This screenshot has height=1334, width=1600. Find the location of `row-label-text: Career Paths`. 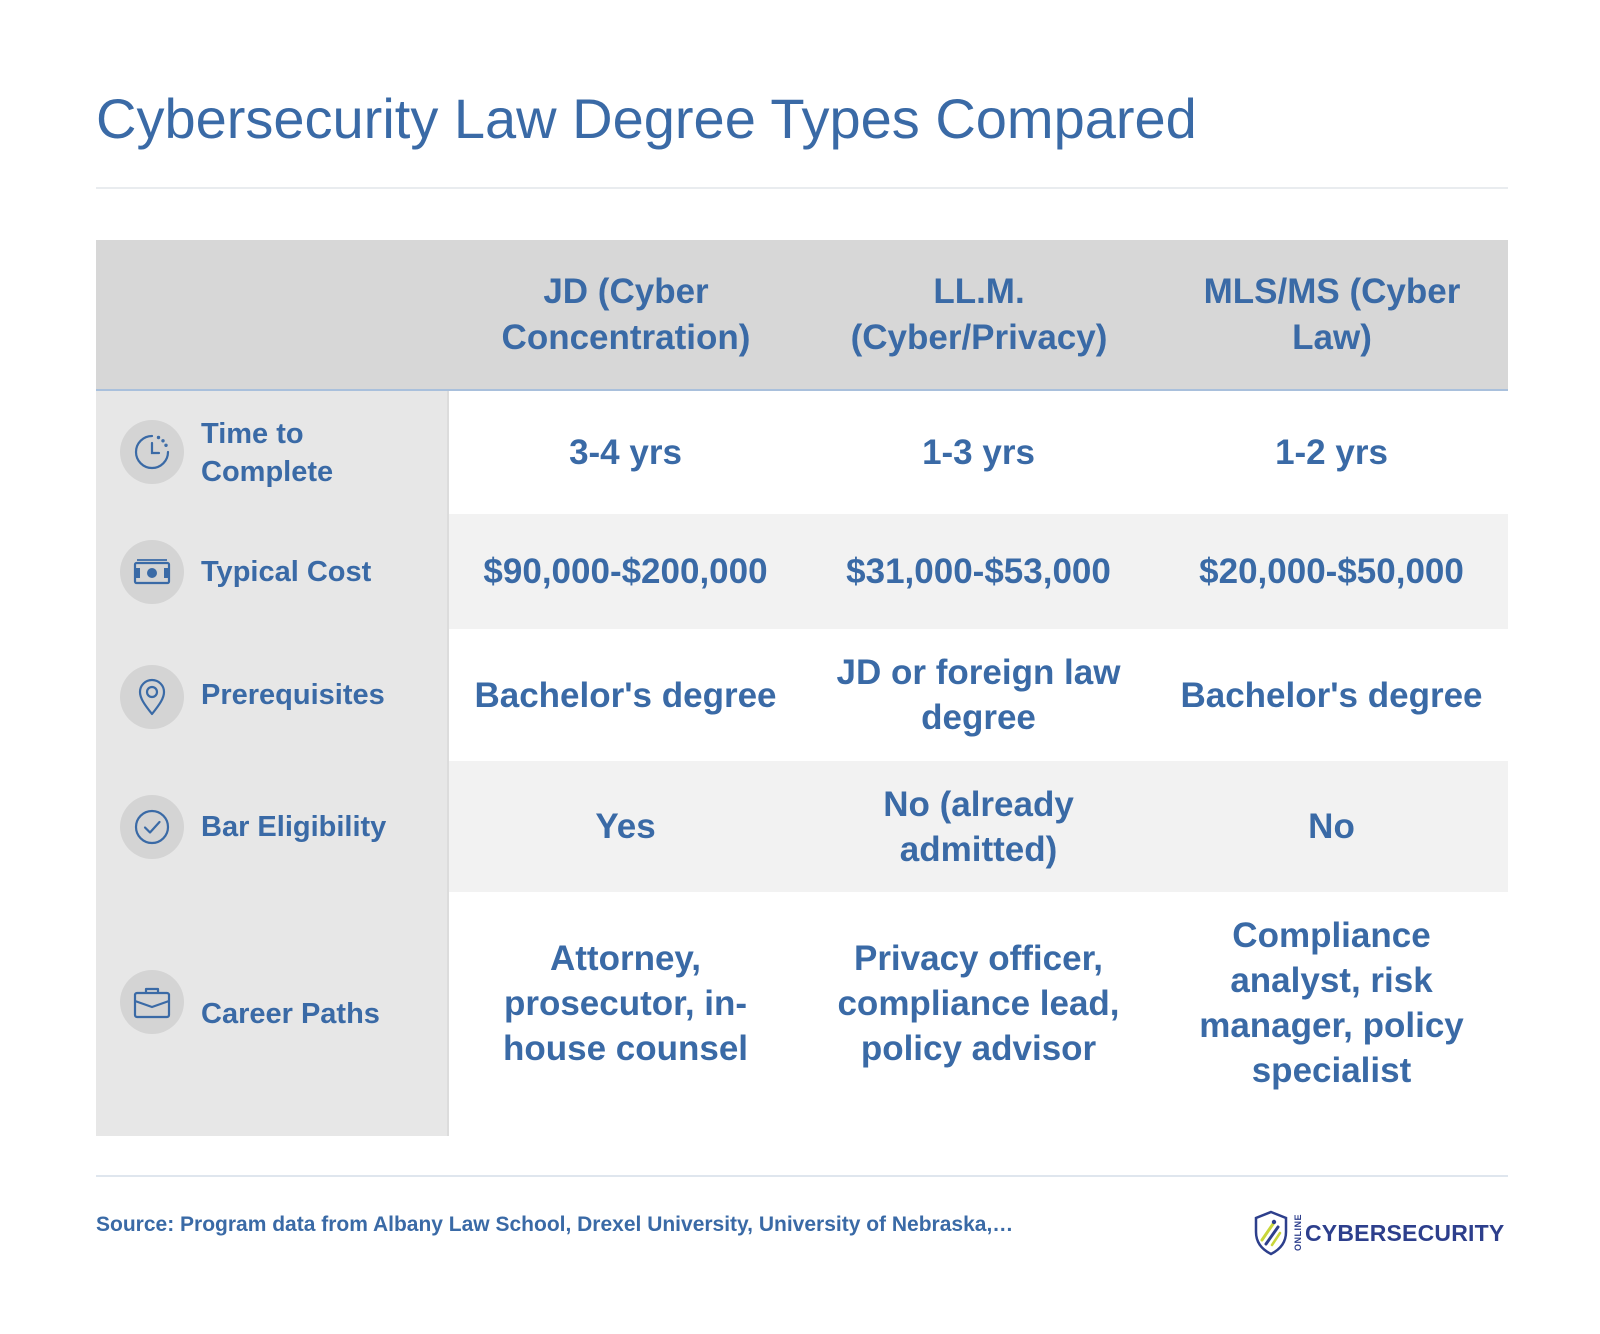

row-label-text: Career Paths is located at coordinates (290, 1014).